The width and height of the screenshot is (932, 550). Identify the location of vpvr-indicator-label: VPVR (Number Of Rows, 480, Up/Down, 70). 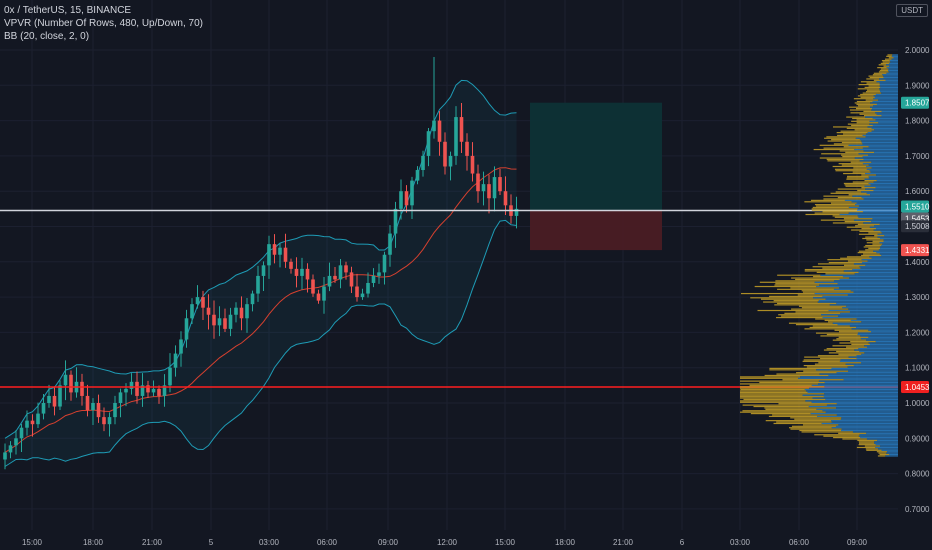
(103, 23).